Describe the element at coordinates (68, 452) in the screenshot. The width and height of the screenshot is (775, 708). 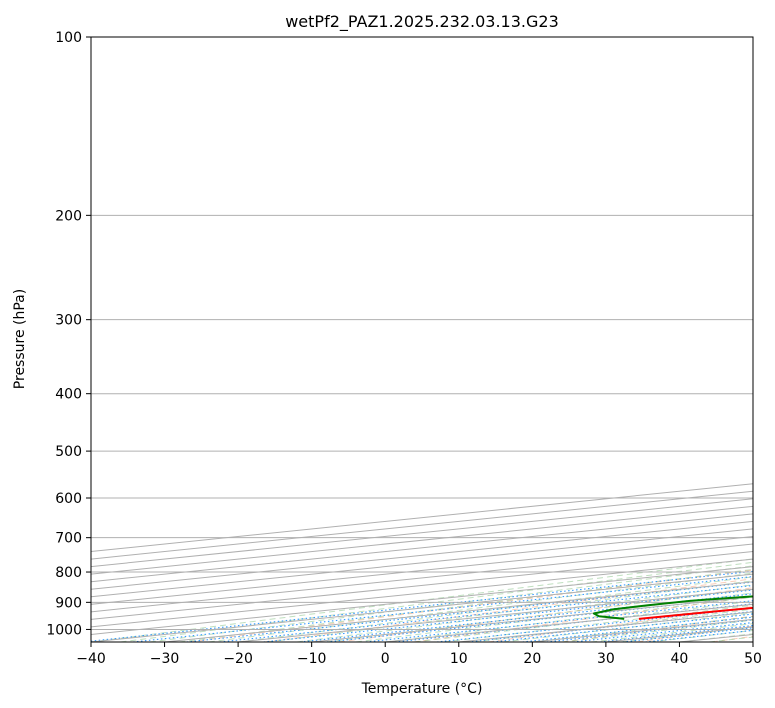
I see `y-tick-label: 500` at that location.